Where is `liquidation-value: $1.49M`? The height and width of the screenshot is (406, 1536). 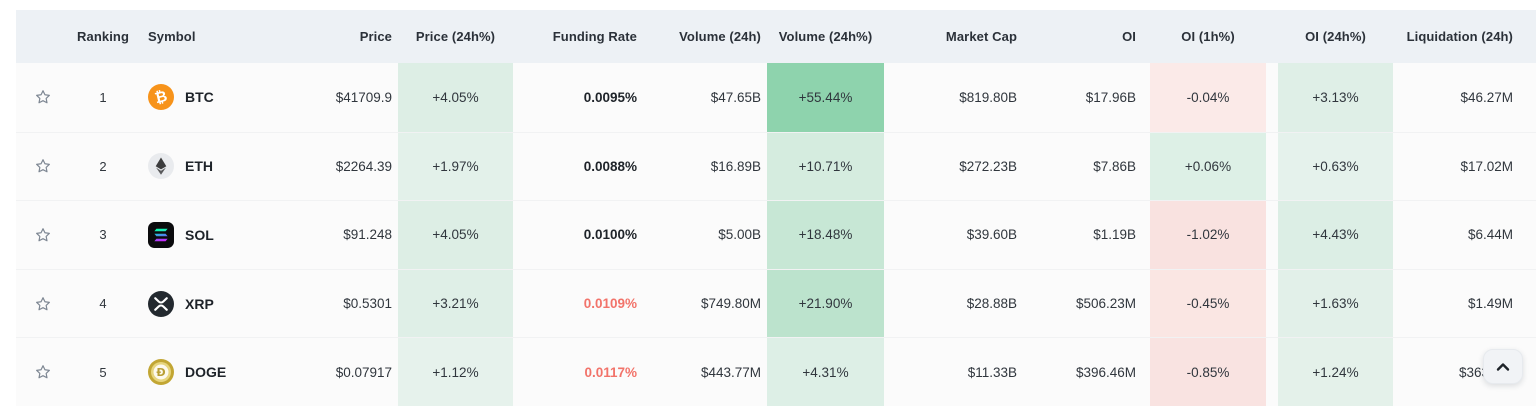
liquidation-value: $1.49M is located at coordinates (1490, 304).